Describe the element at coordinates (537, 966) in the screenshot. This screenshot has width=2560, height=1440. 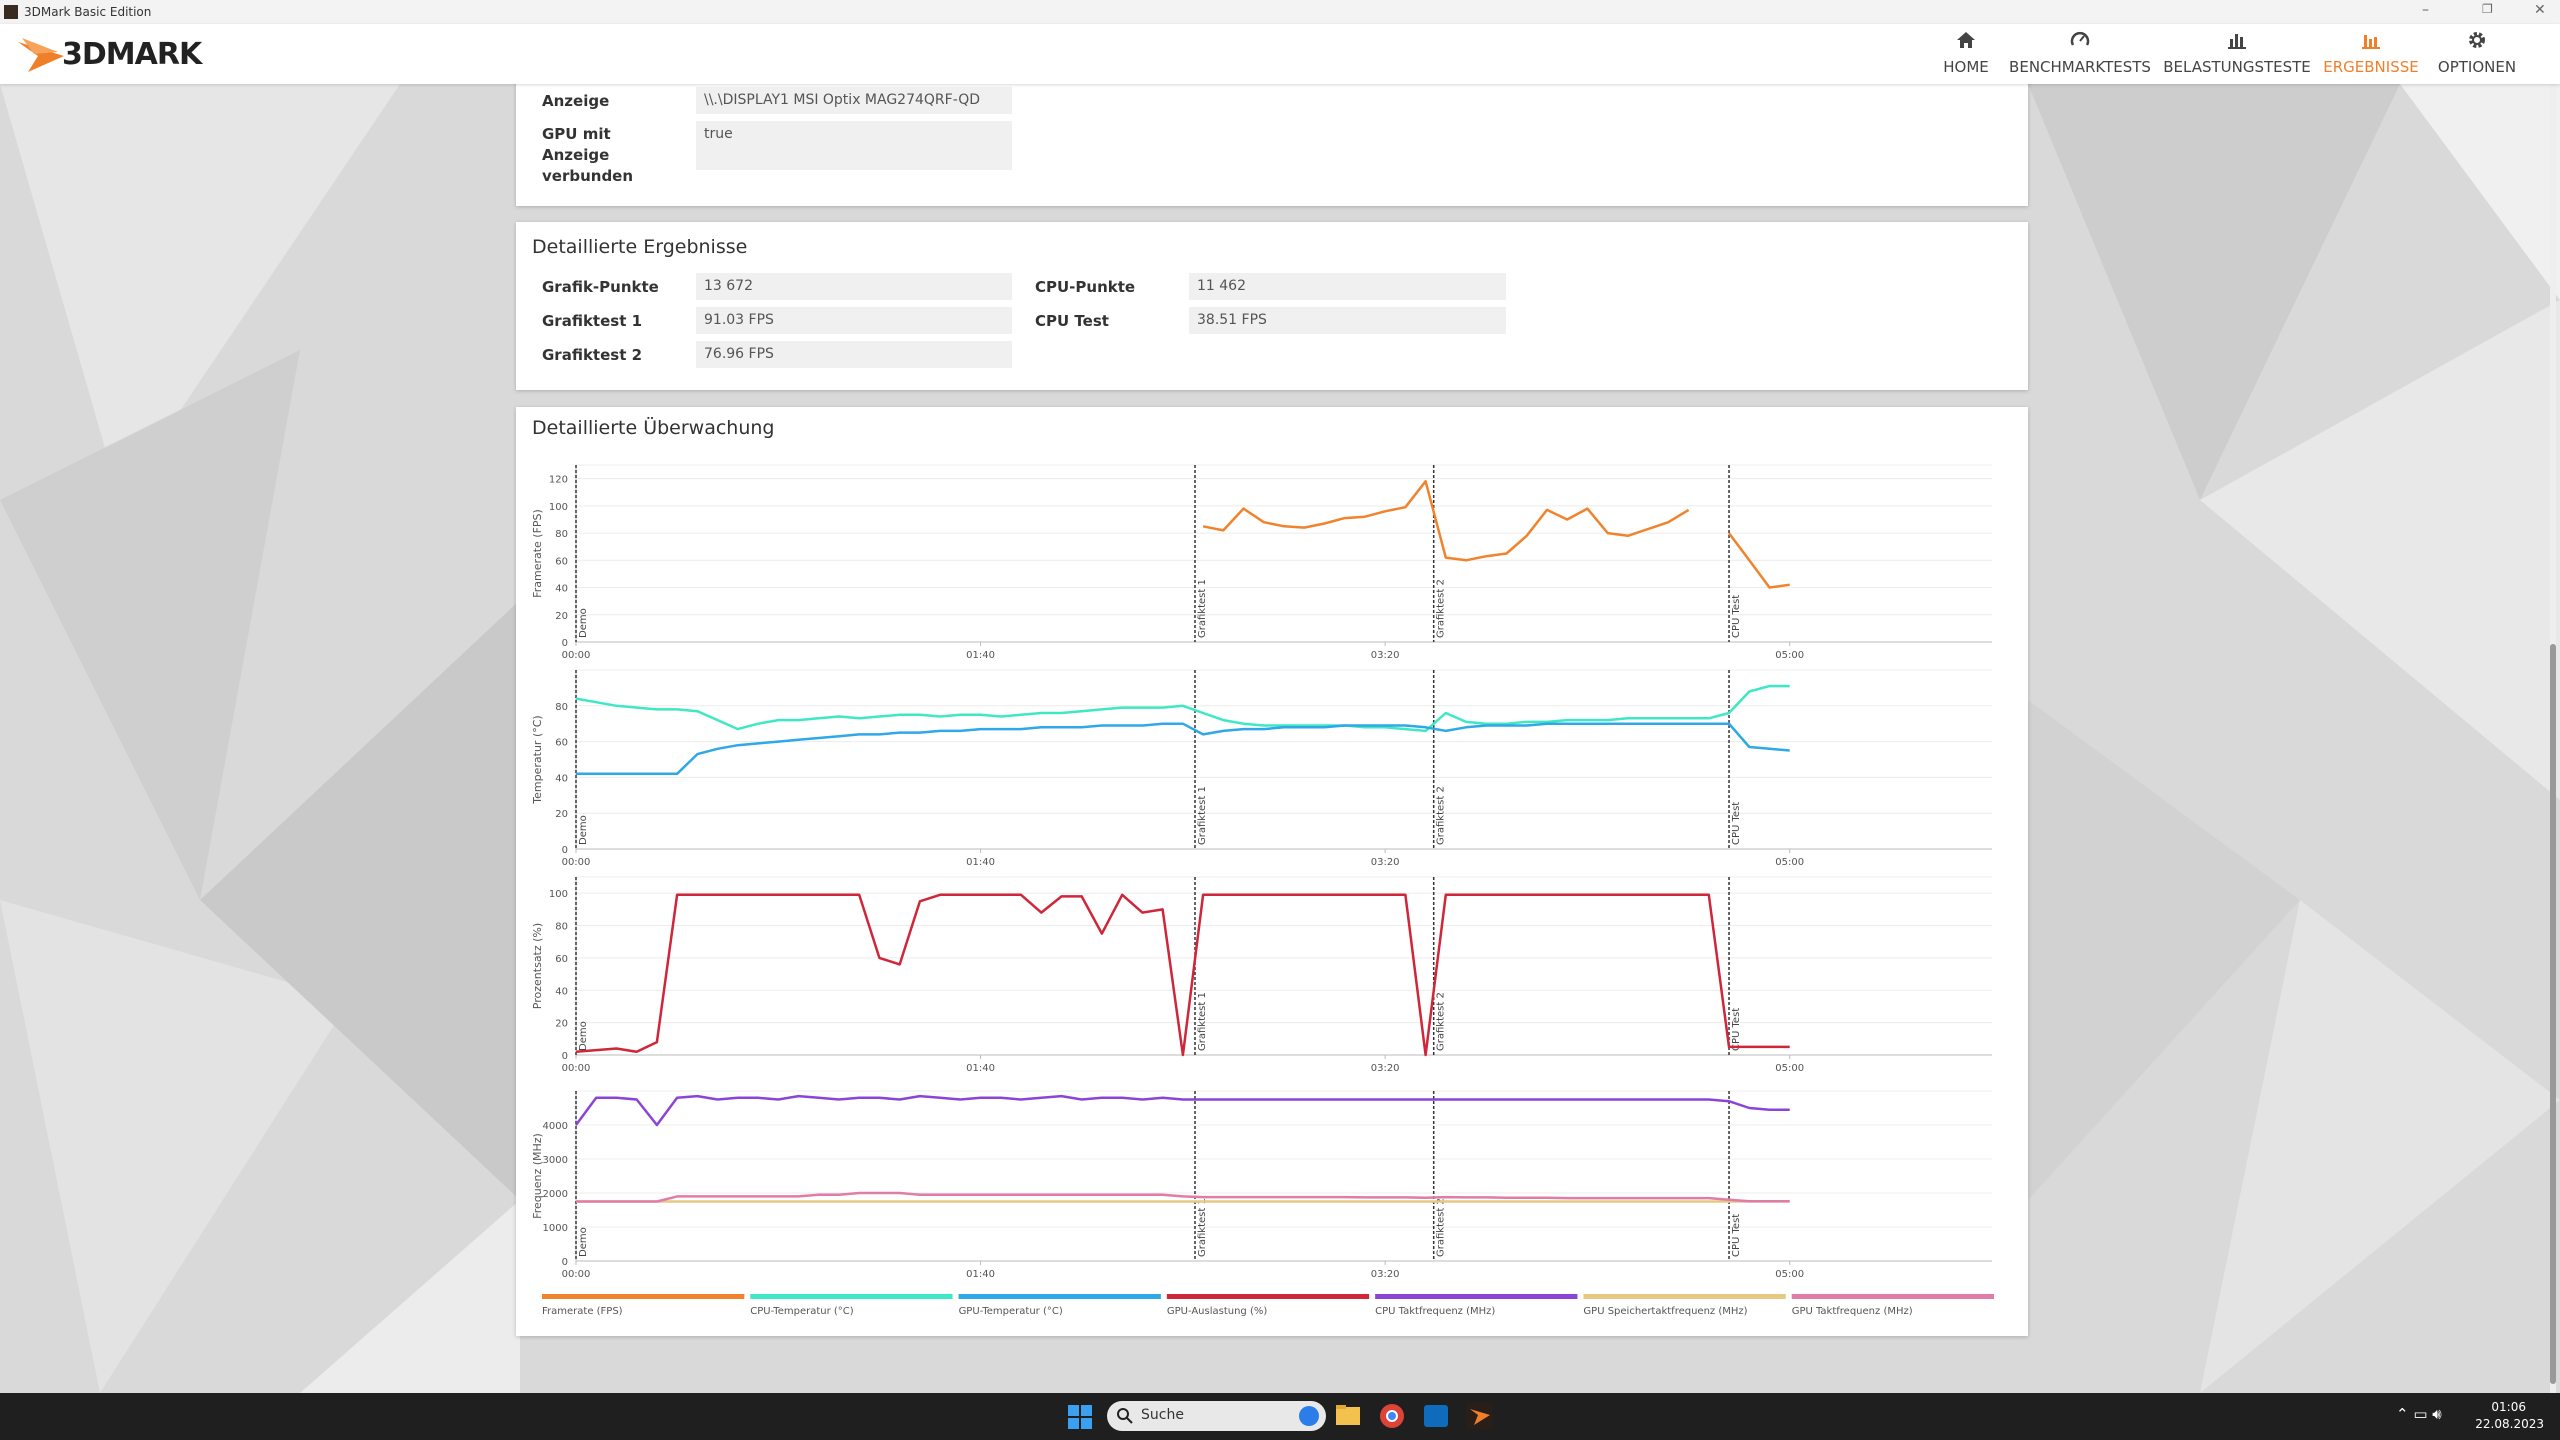
I see `y-axis-label: Prozentsatz (%)` at that location.